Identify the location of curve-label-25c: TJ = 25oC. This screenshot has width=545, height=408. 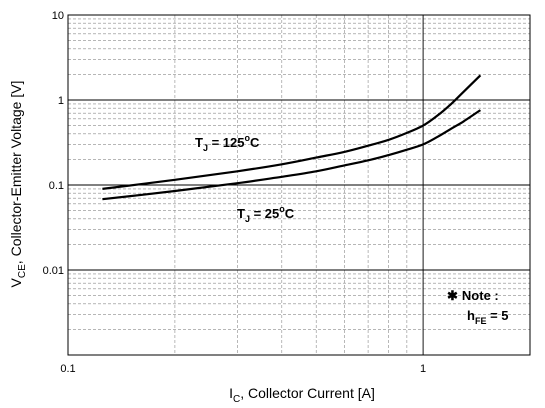
(266, 214).